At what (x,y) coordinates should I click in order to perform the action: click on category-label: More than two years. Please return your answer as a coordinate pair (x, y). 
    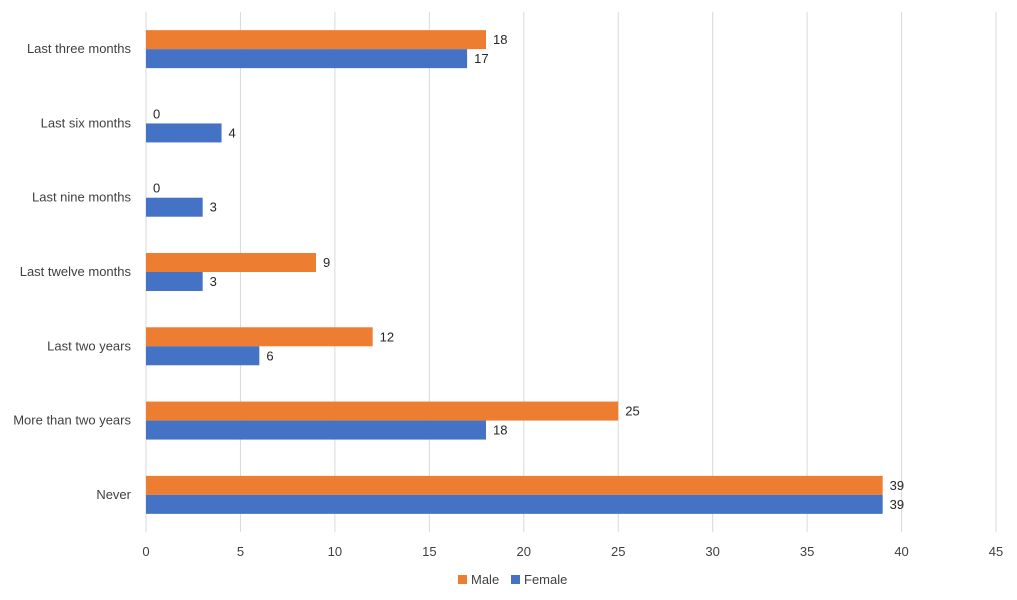
    Looking at the image, I should click on (72, 420).